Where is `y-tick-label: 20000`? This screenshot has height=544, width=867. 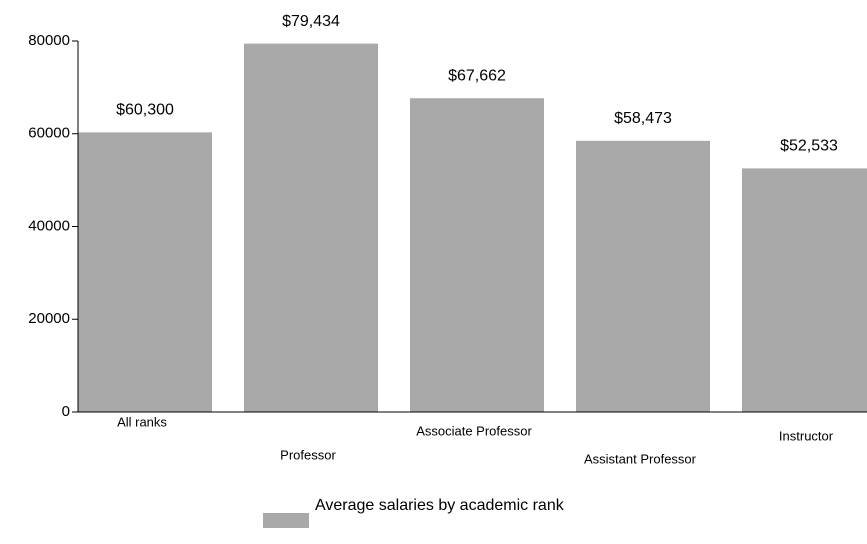
y-tick-label: 20000 is located at coordinates (49, 318).